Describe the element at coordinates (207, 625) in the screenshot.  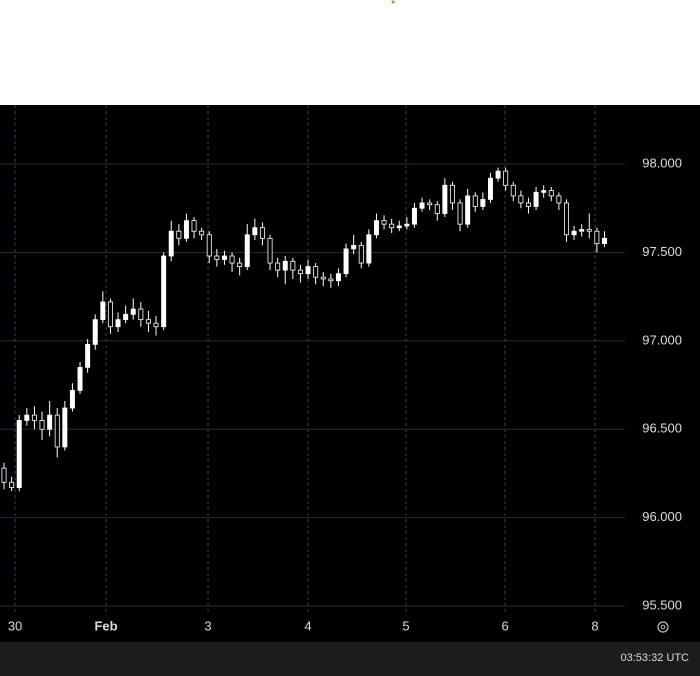
I see `x-tick-label: 3` at that location.